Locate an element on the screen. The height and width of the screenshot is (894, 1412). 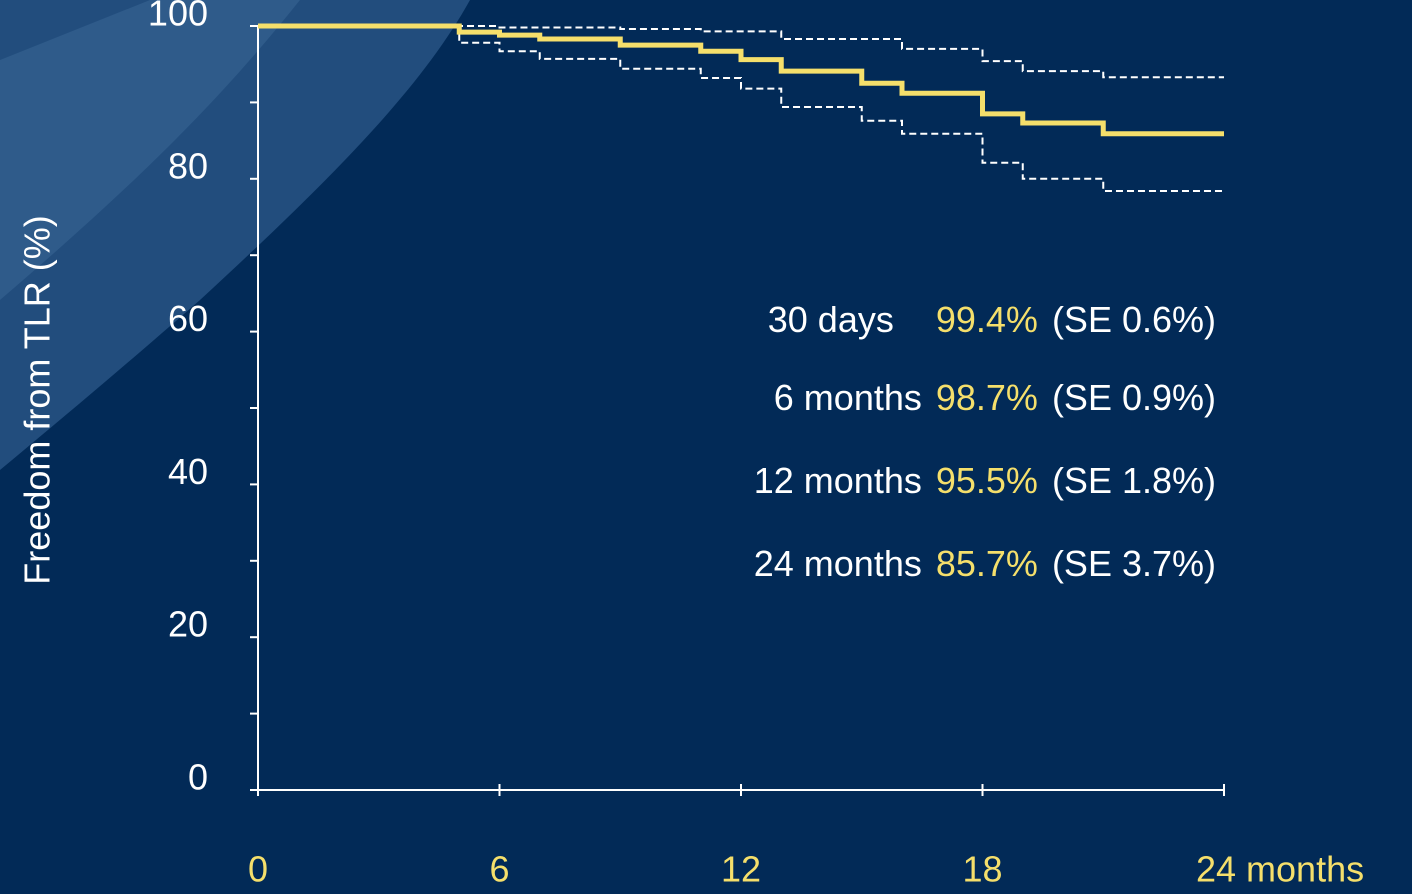
x-tick-label: 12 is located at coordinates (741, 869).